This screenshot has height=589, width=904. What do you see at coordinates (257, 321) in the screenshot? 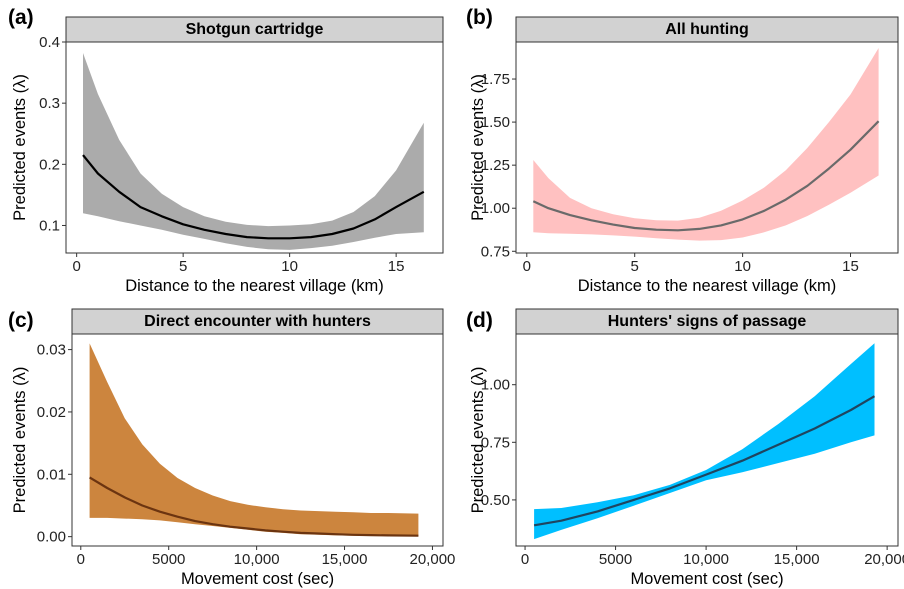
I see `panel-c-title: Direct encounter with hunters` at bounding box center [257, 321].